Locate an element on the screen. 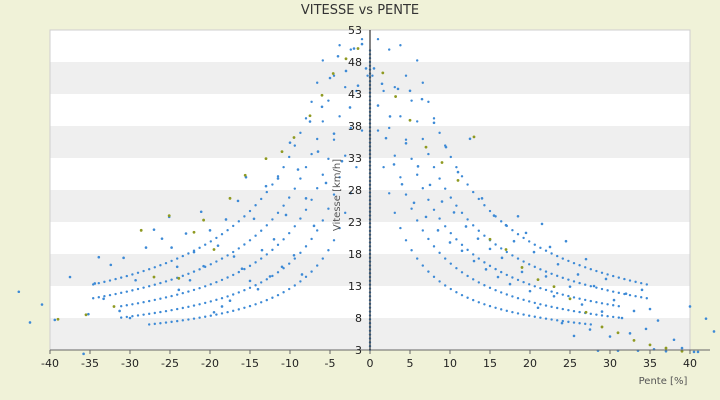  x-axis-label: Pente [%] is located at coordinates (663, 381).